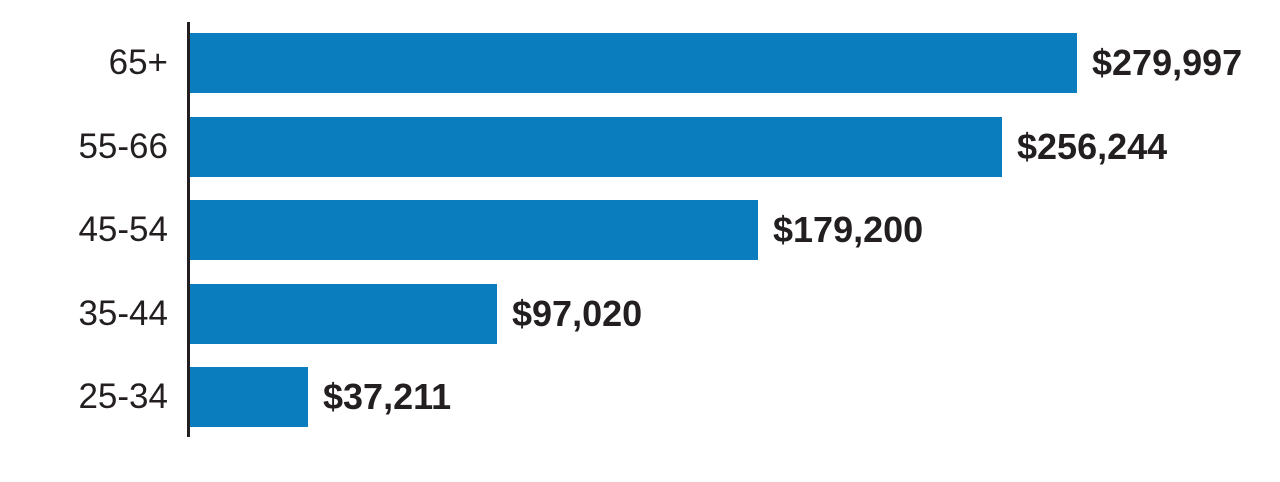 Image resolution: width=1280 pixels, height=482 pixels. What do you see at coordinates (123, 396) in the screenshot?
I see `category-label: 25-34` at bounding box center [123, 396].